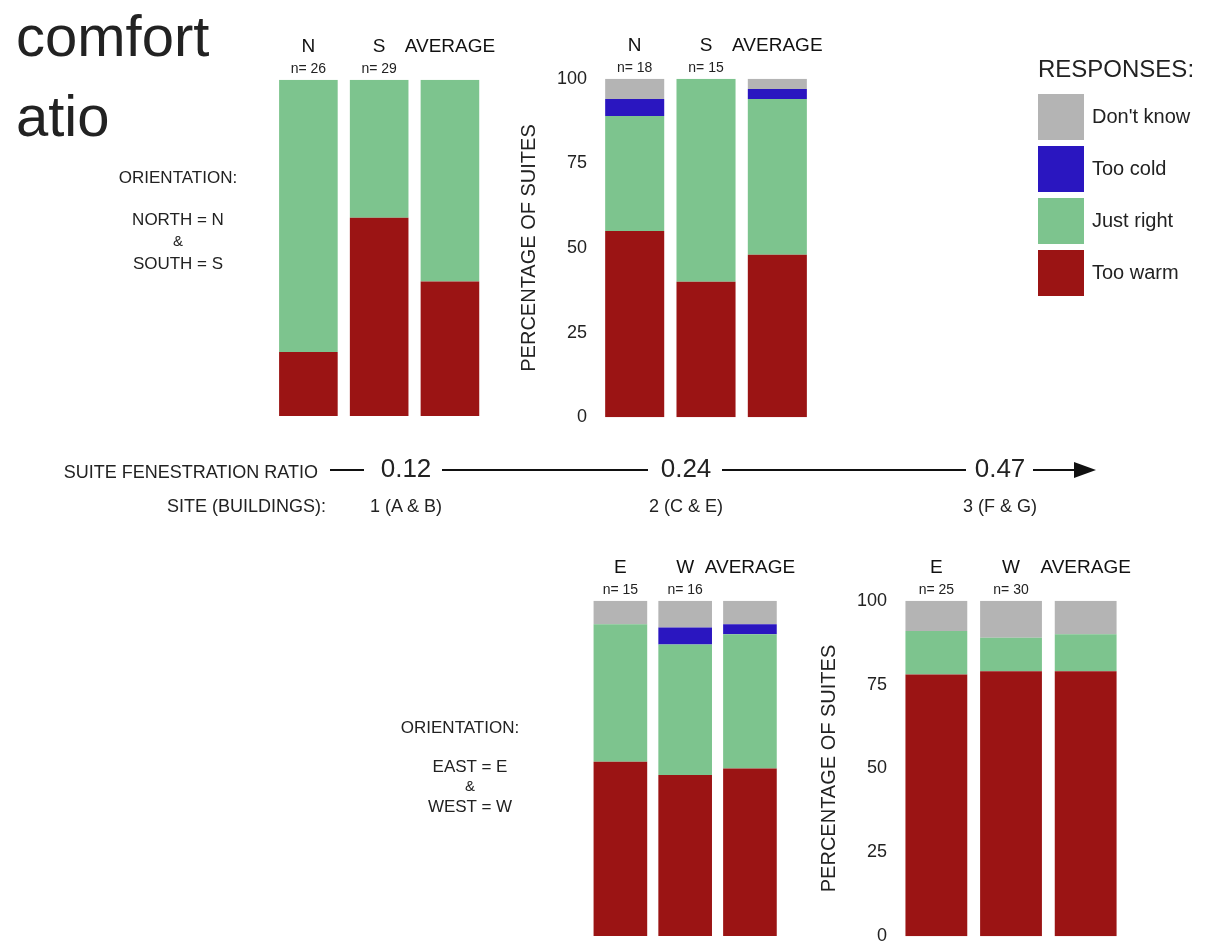 The height and width of the screenshot is (951, 1225). Describe the element at coordinates (379, 67) in the screenshot. I see `text: n= 29` at that location.